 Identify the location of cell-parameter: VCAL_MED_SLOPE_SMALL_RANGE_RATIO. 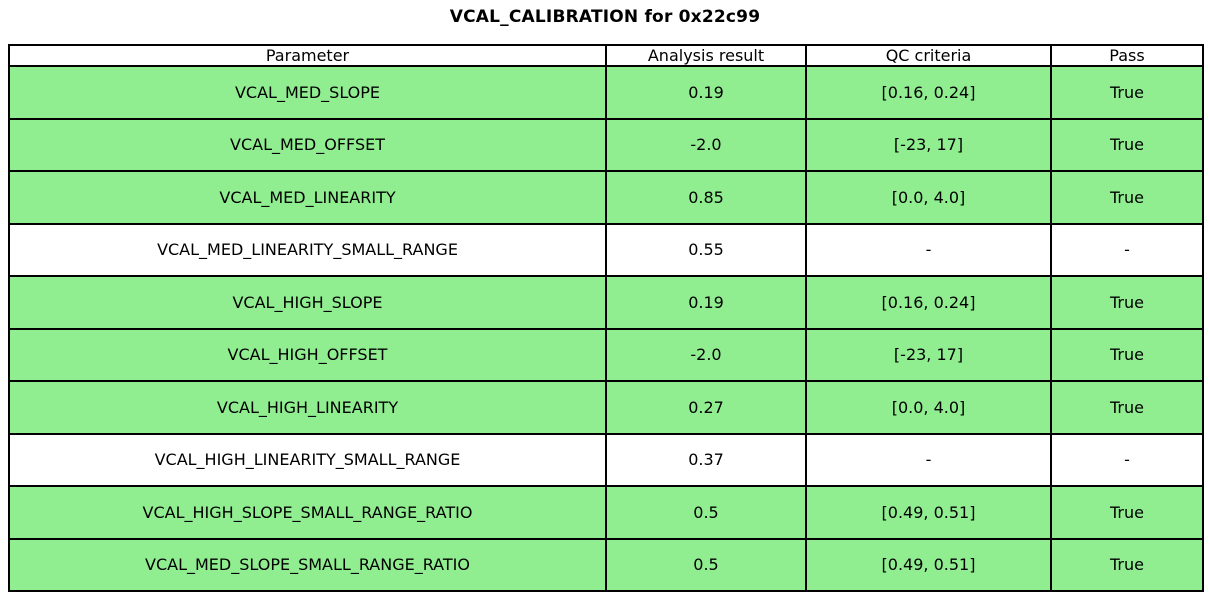
(307, 564).